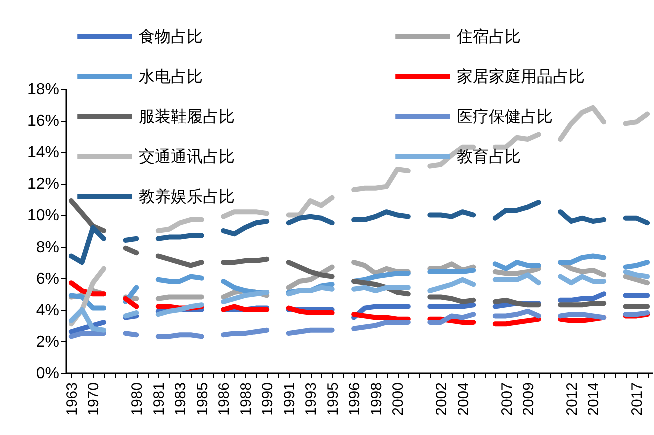 Image resolution: width=654 pixels, height=435 pixels. I want to click on y-tick-label: 4%, so click(48, 311).